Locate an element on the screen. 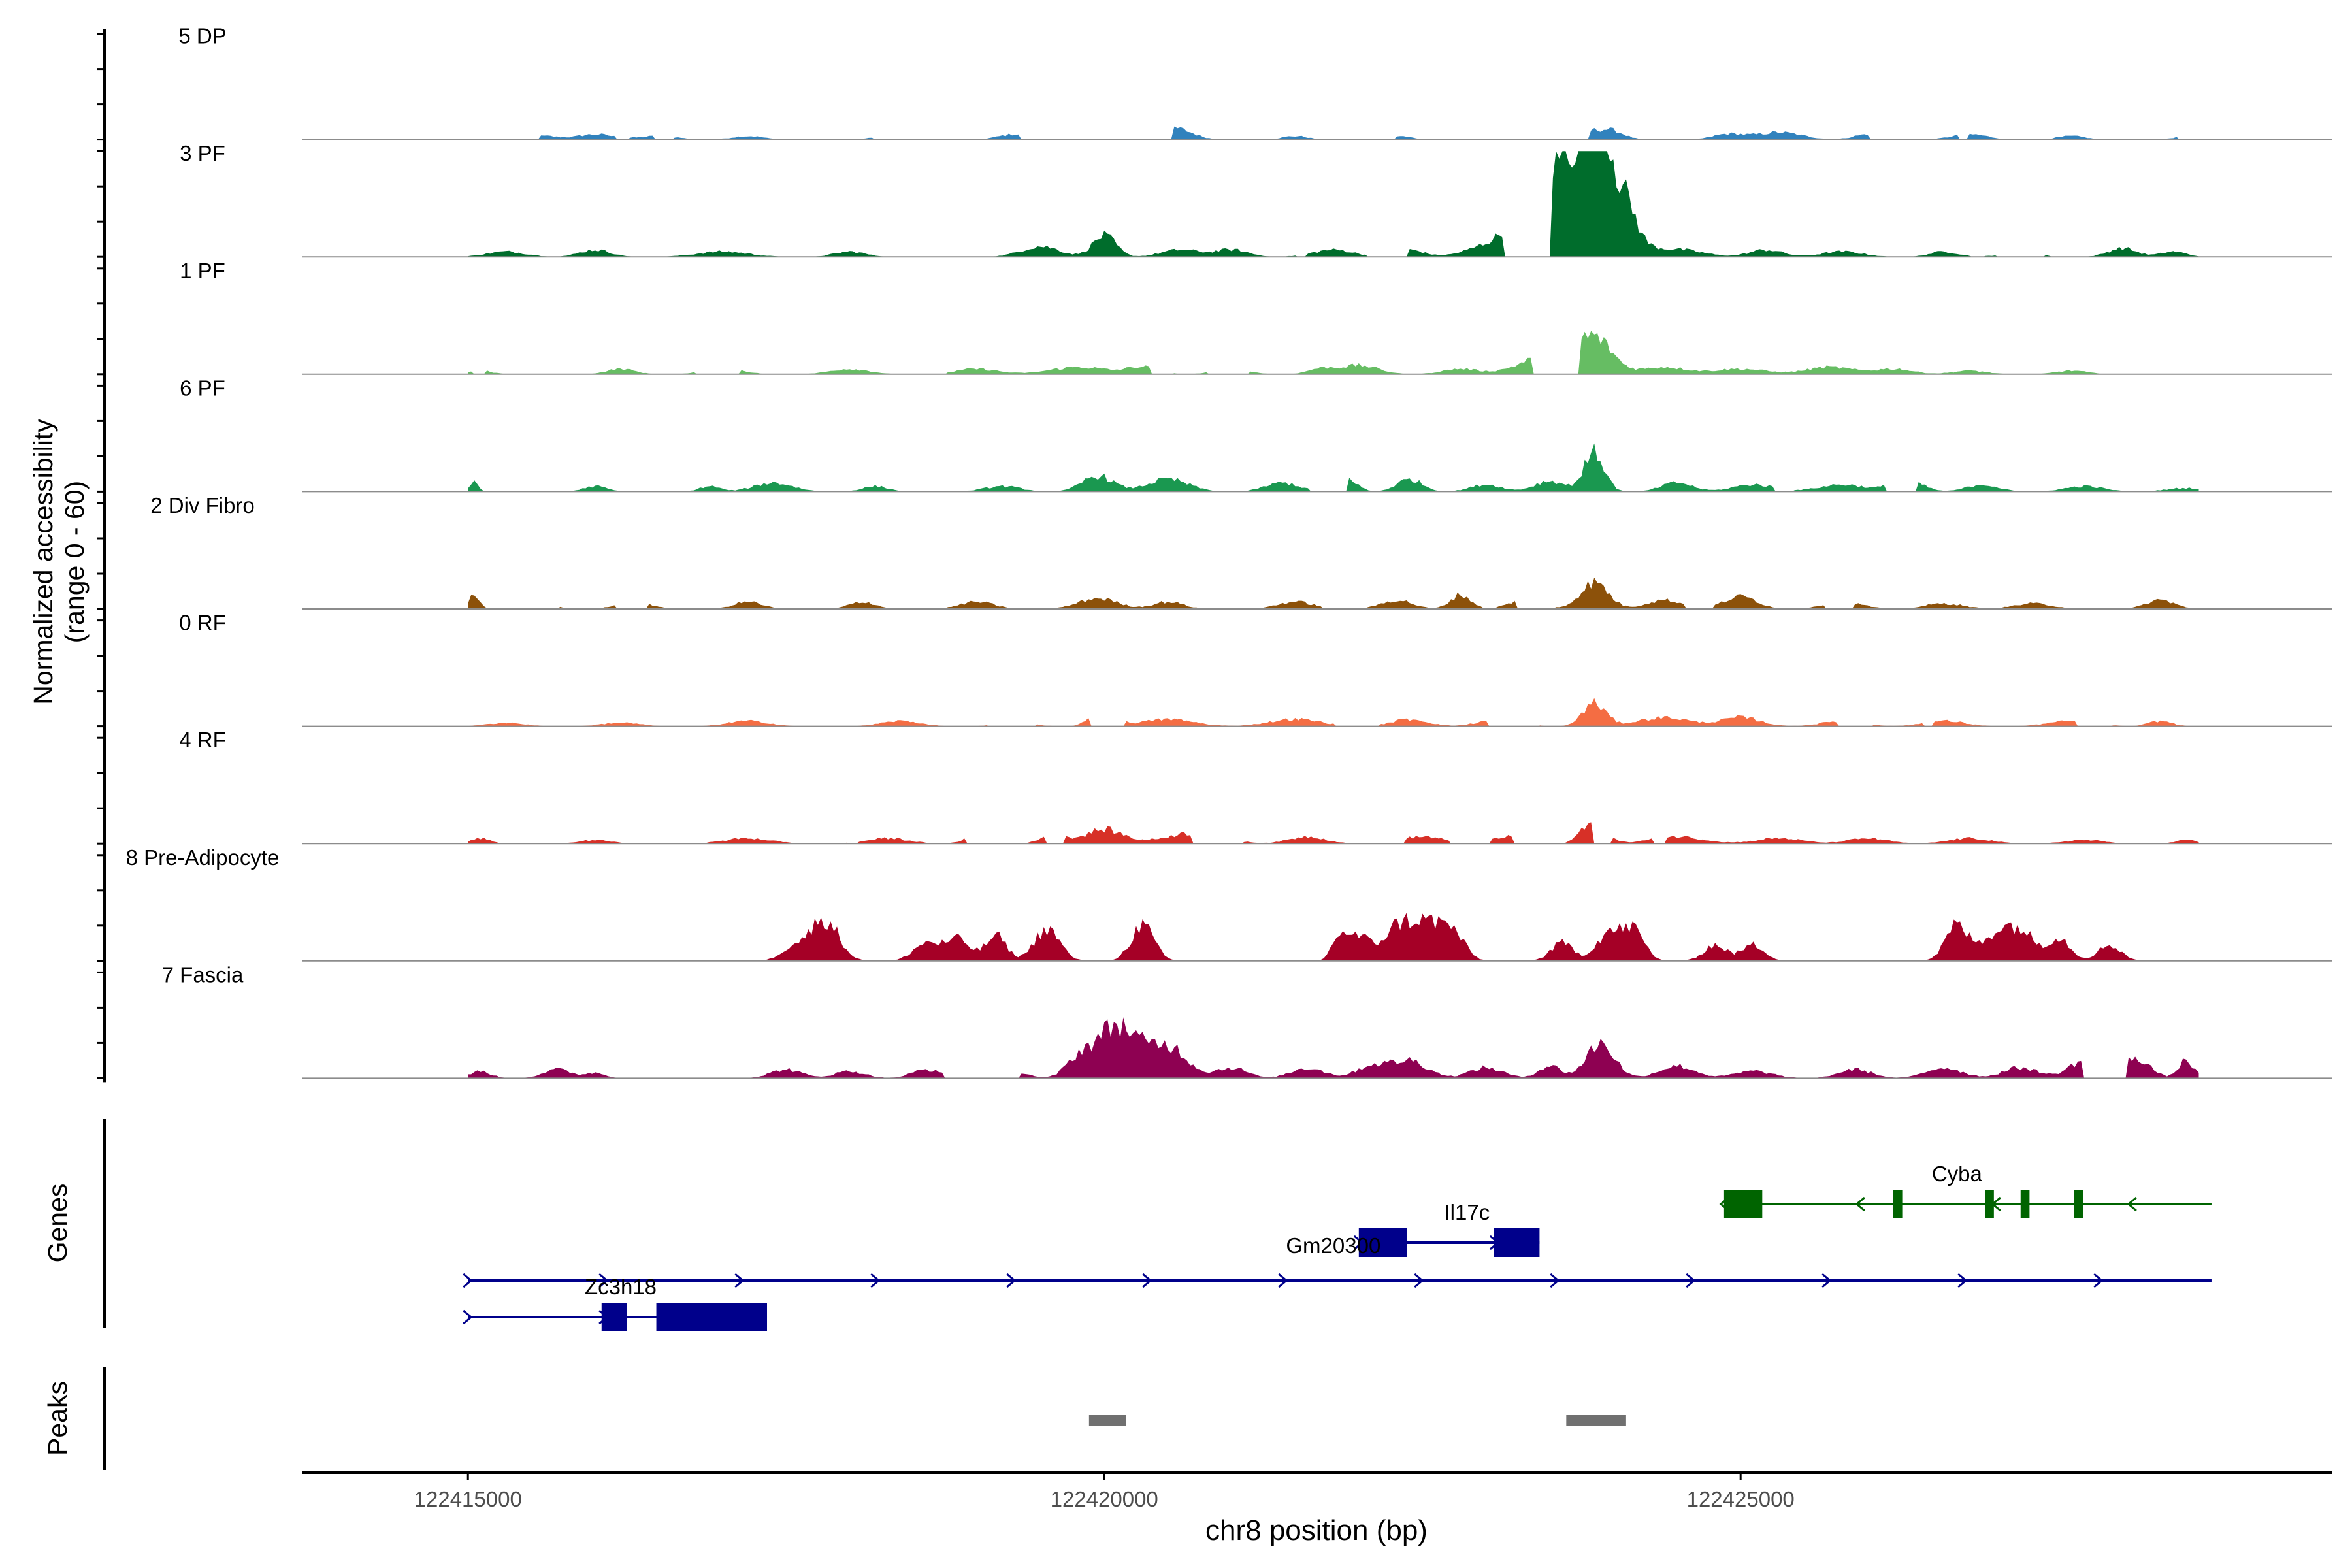 Image resolution: width=2352 pixels, height=1568 pixels. gene-name: Cyba is located at coordinates (1957, 1174).